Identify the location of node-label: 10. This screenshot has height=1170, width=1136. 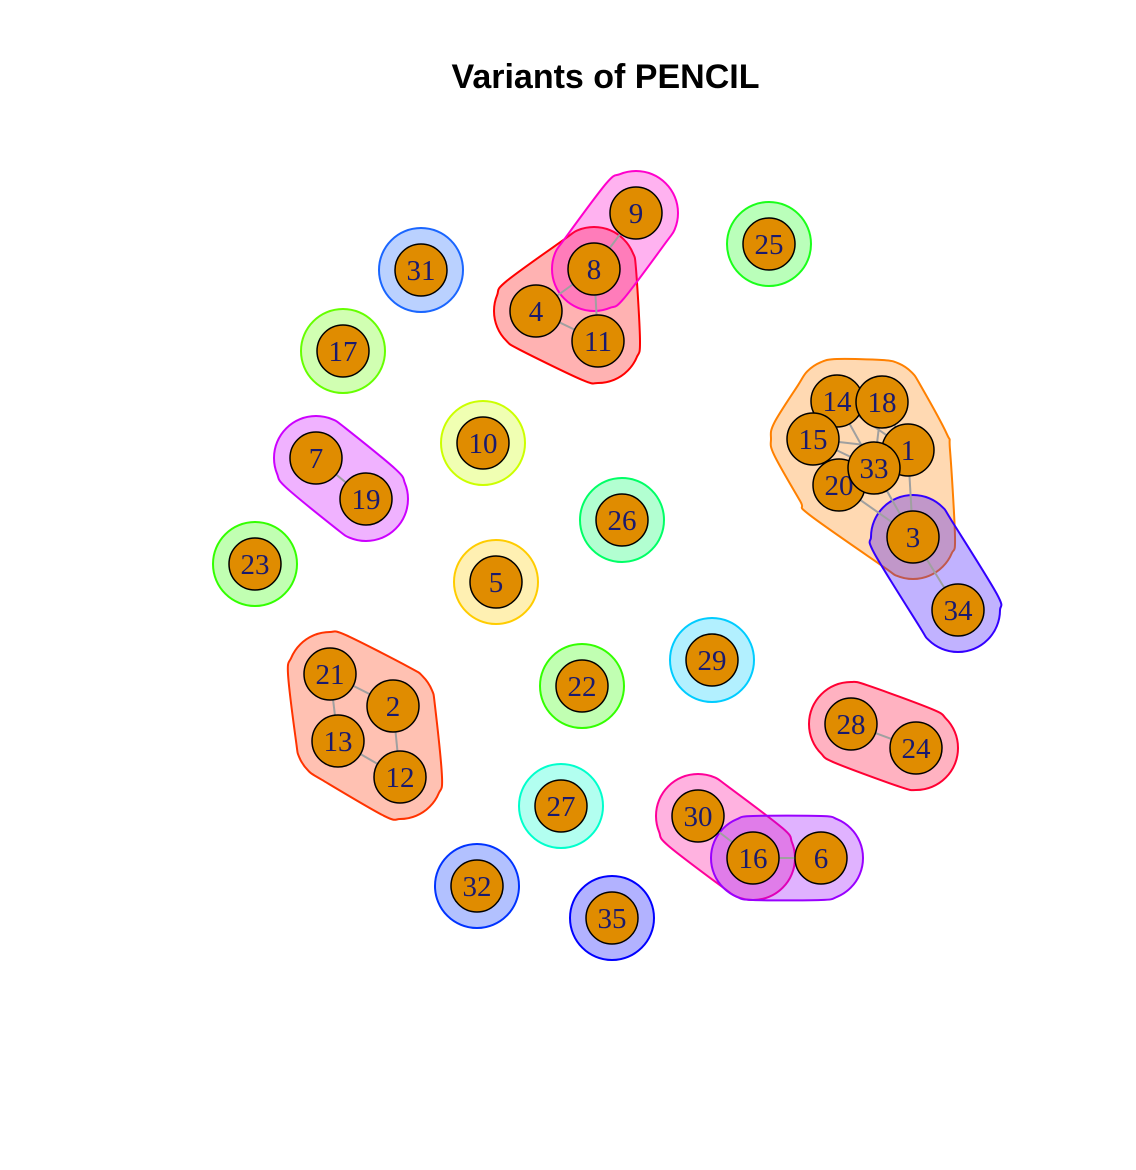
(483, 444).